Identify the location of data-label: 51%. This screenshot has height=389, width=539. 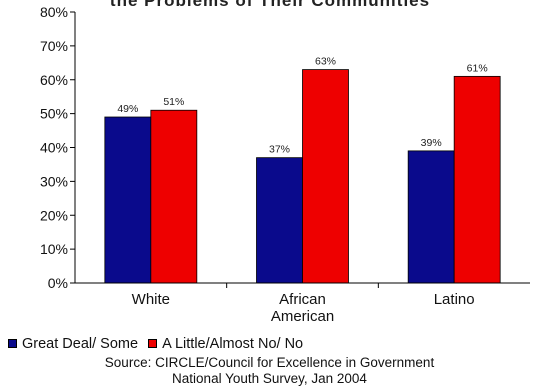
(173, 102).